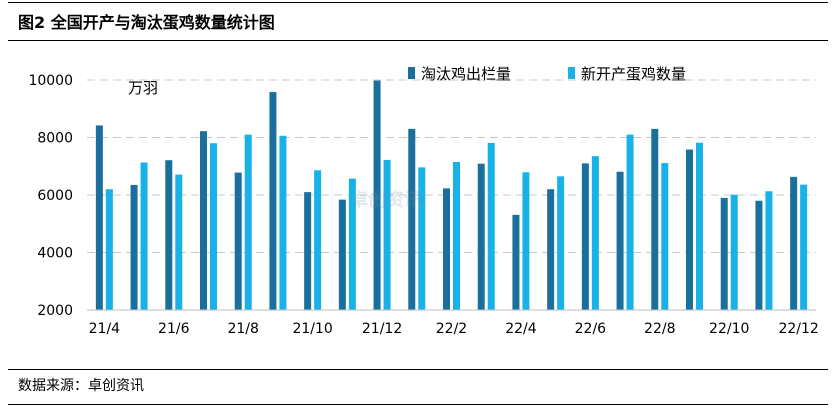 This screenshot has width=836, height=415. I want to click on x-tick-label: 21/12, so click(382, 329).